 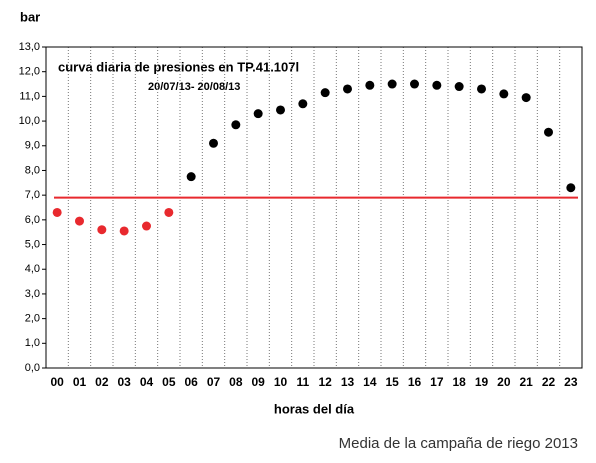 I want to click on x-tick-label: 11, so click(x=302, y=382).